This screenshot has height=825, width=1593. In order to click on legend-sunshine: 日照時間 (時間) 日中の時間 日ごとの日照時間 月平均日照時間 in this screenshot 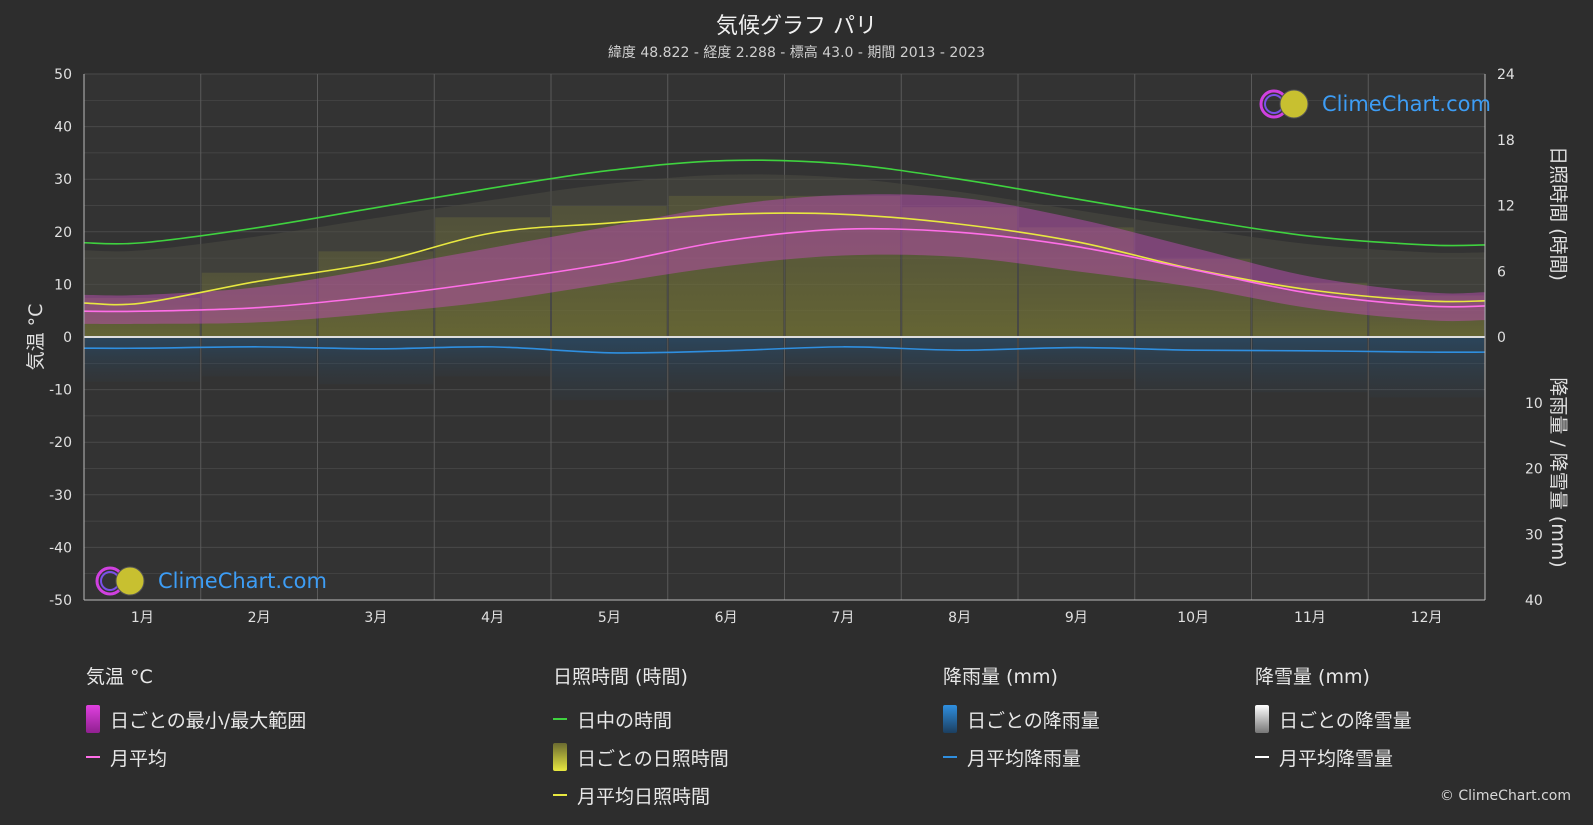, I will do `click(641, 738)`.